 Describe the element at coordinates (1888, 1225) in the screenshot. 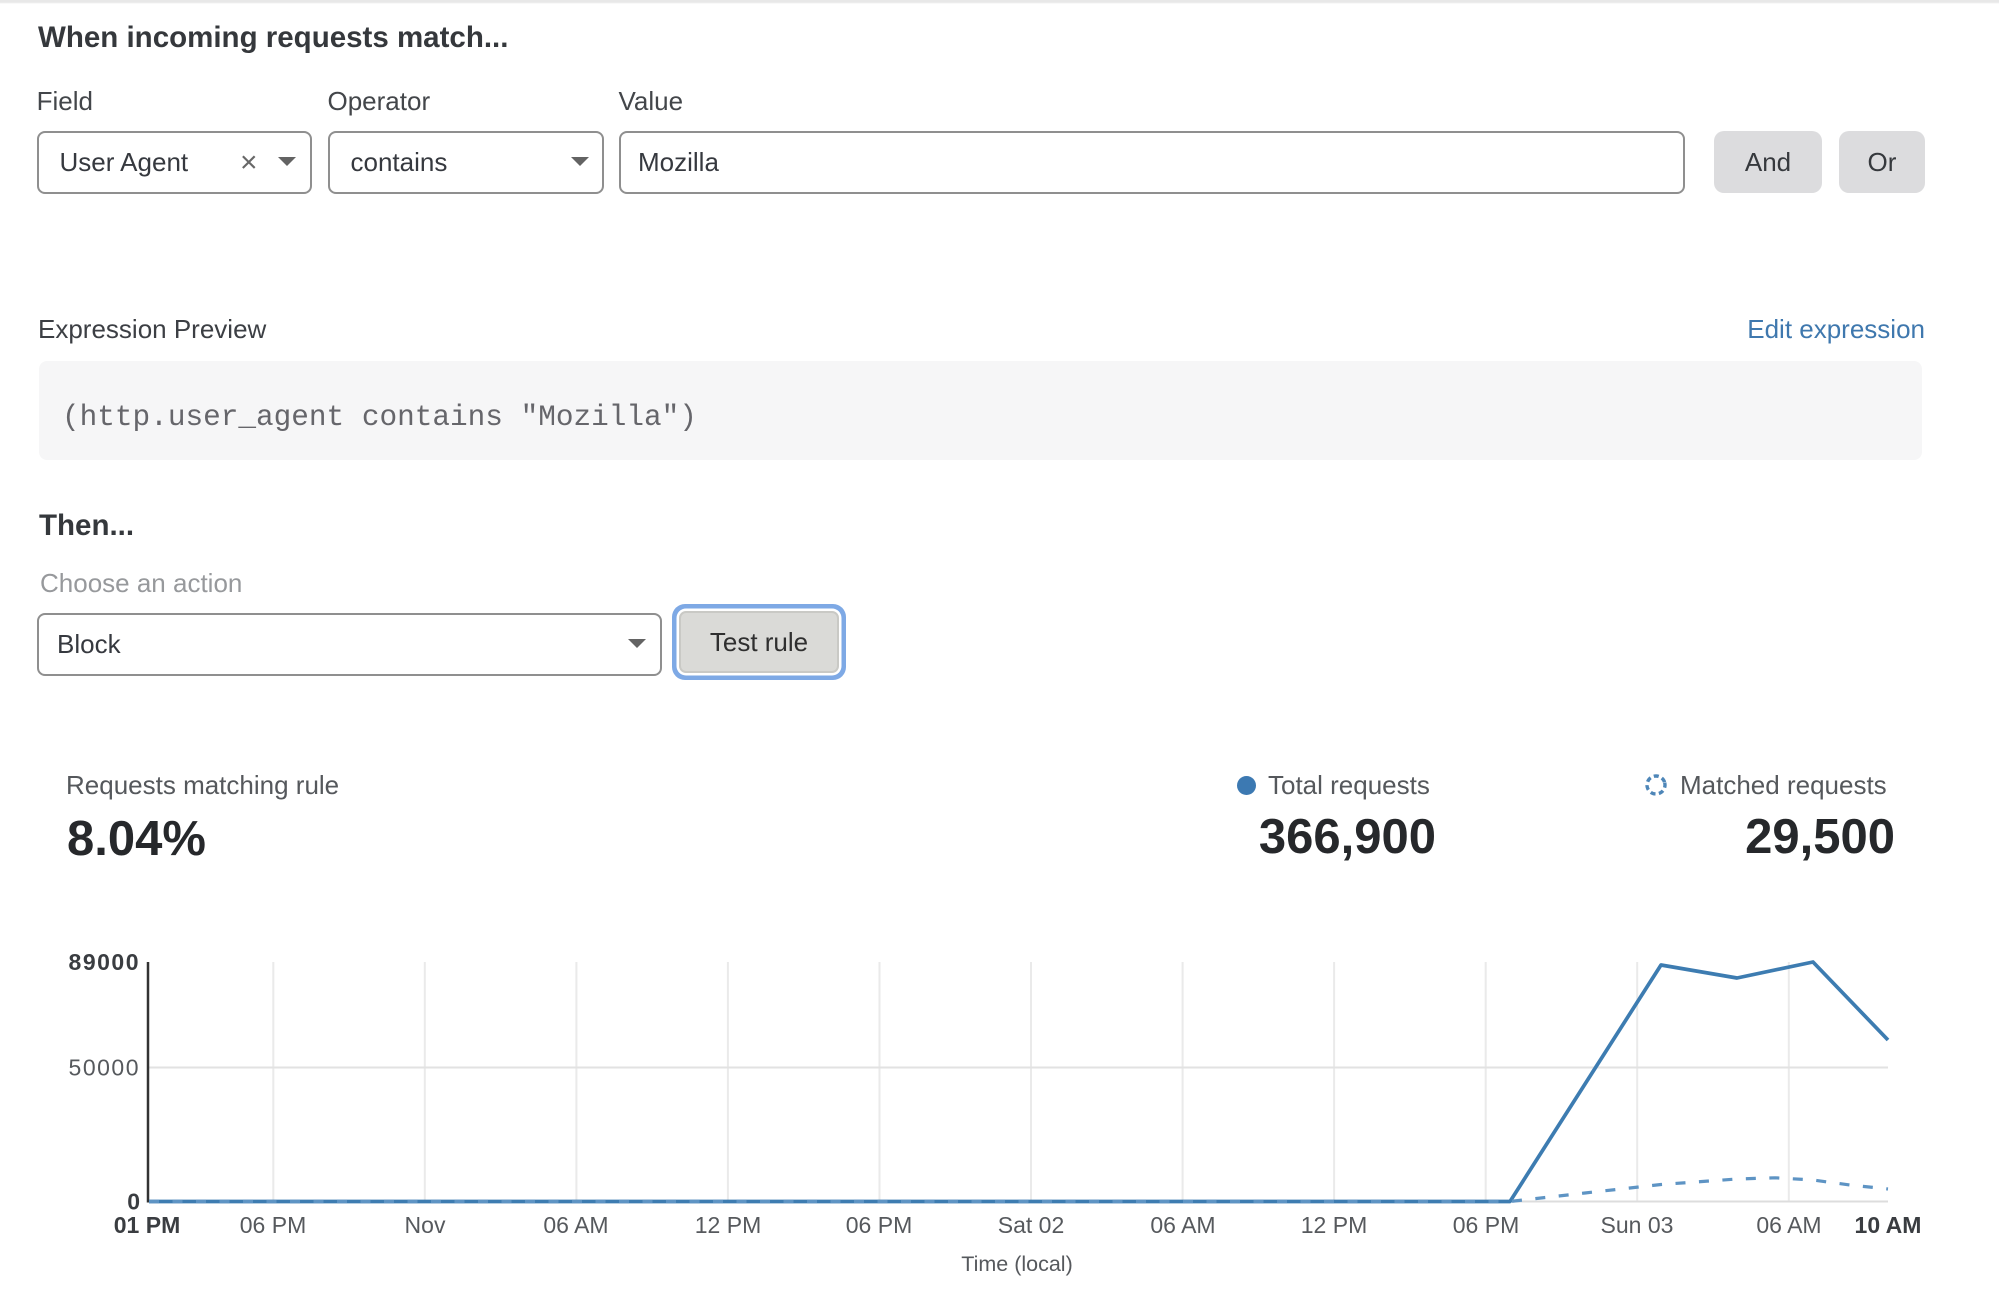

I see `svg-text: 10 AM` at that location.